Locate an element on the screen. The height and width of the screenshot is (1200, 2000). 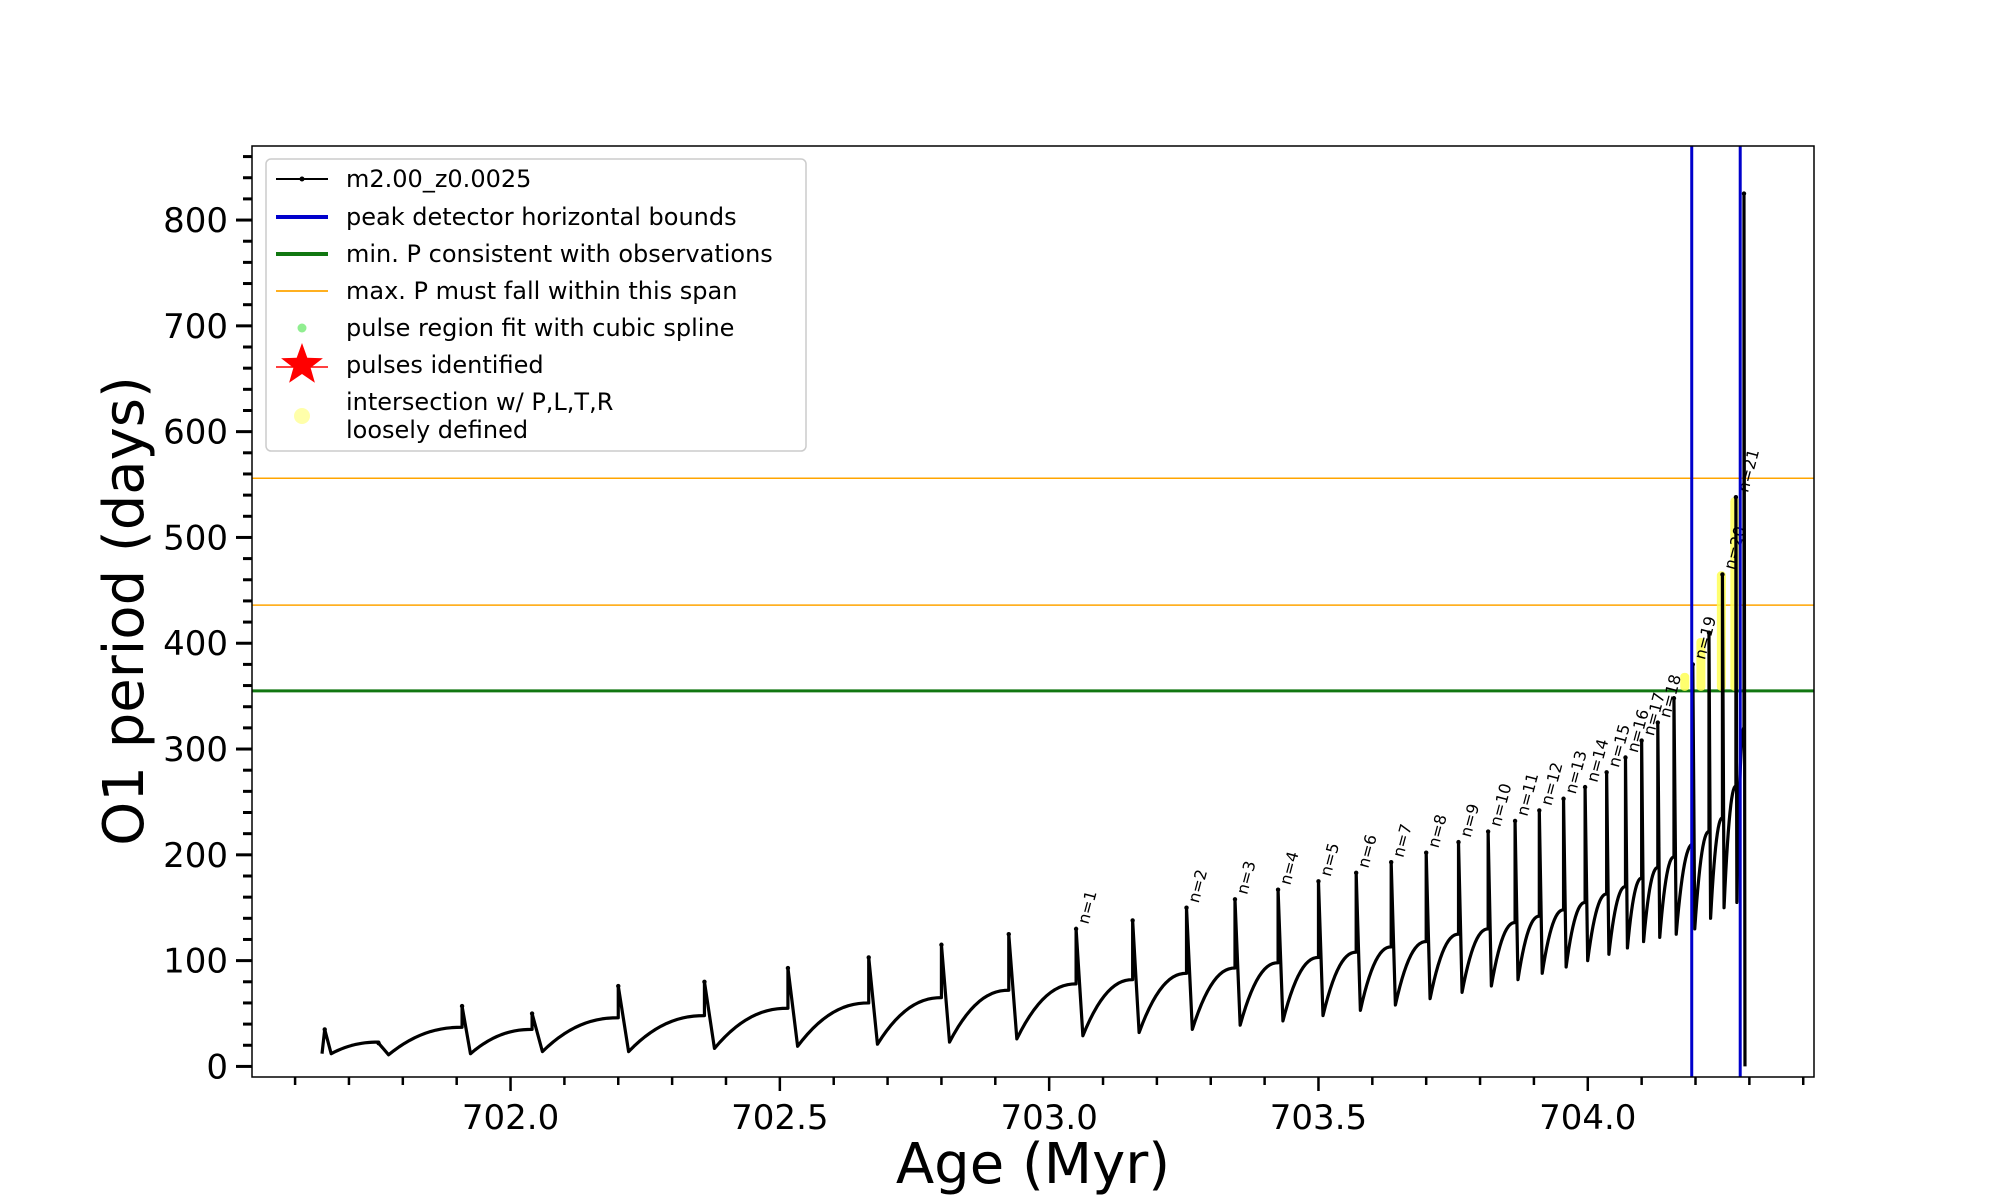
y-tick-label-1: 100 is located at coordinates (195, 962).